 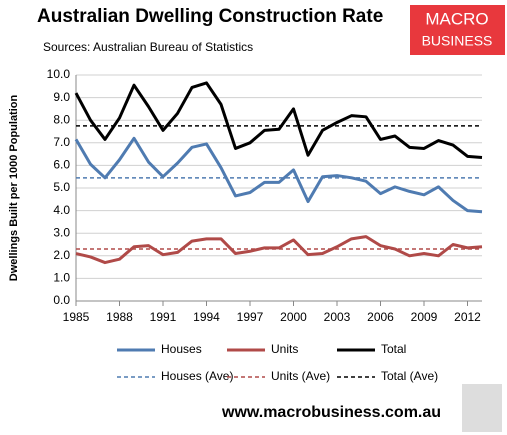 I want to click on y-tick-label: 2.0, so click(x=61, y=255).